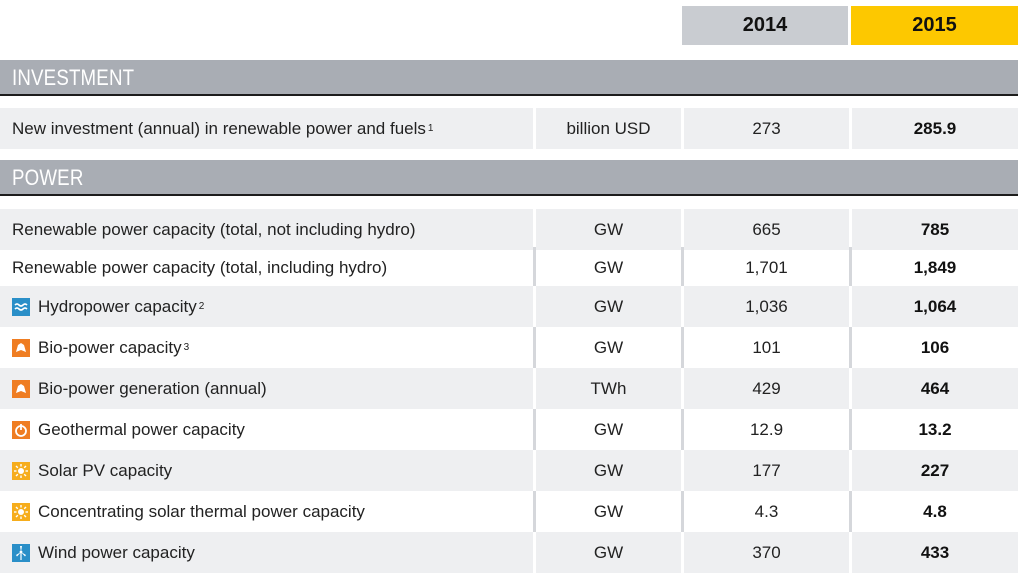  I want to click on row-label: Hydropower capacity 2, so click(266, 307).